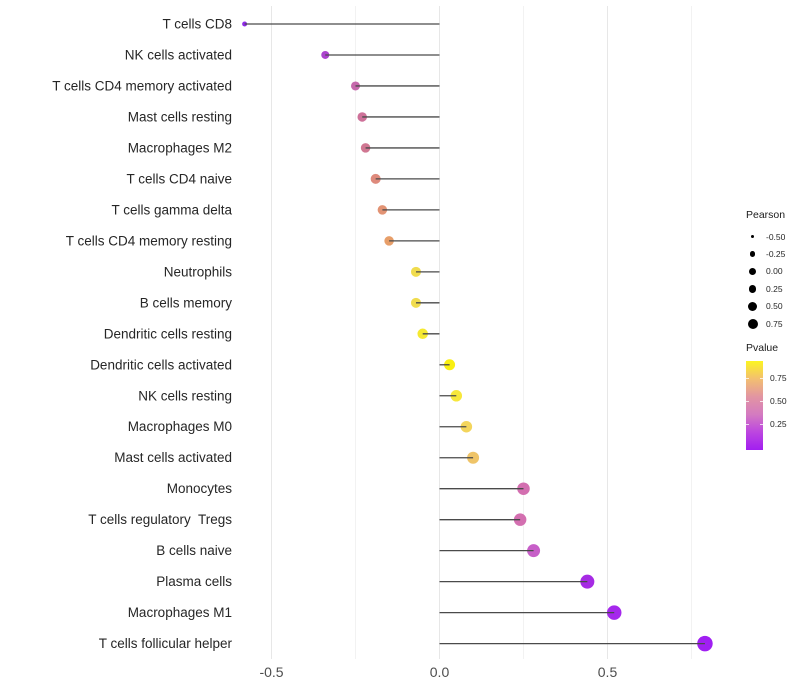  I want to click on category-label: Monocytes, so click(200, 488).